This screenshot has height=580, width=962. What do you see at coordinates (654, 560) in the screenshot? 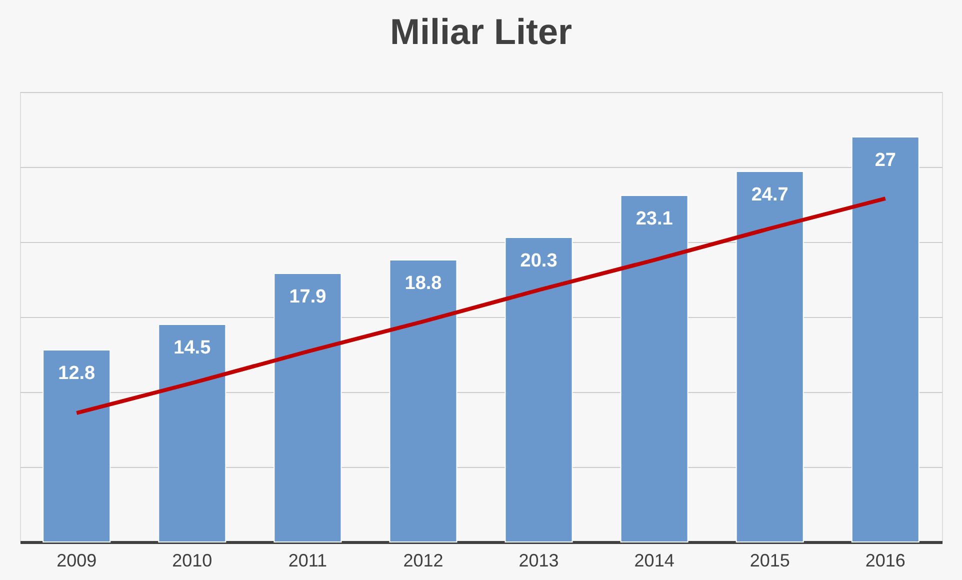
I see `x-tick-label: 2014` at bounding box center [654, 560].